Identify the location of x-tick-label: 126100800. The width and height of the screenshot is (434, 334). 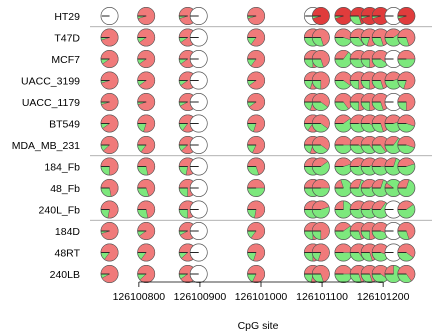
(139, 297).